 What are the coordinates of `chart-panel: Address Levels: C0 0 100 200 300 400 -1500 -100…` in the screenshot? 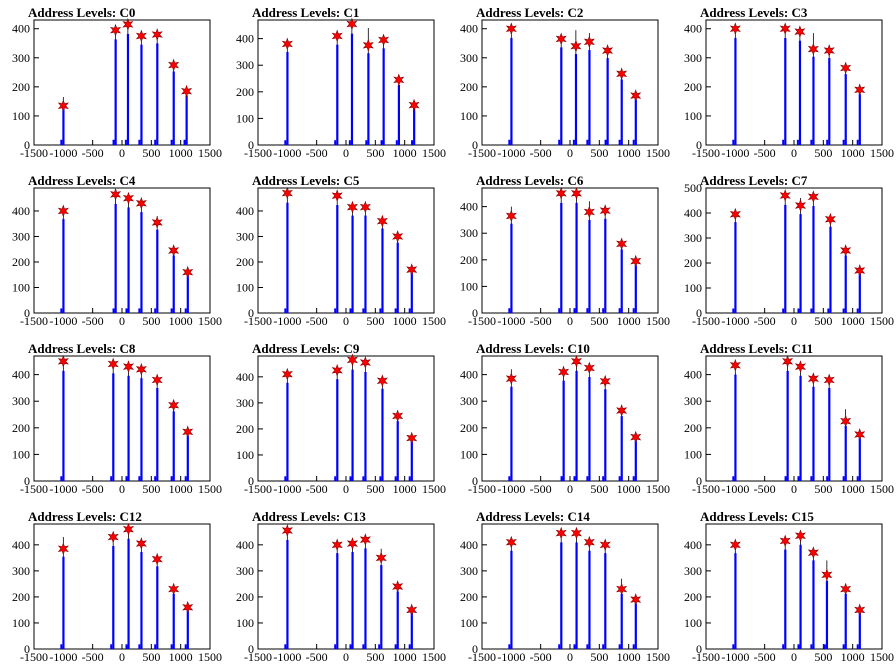 It's located at (112, 84).